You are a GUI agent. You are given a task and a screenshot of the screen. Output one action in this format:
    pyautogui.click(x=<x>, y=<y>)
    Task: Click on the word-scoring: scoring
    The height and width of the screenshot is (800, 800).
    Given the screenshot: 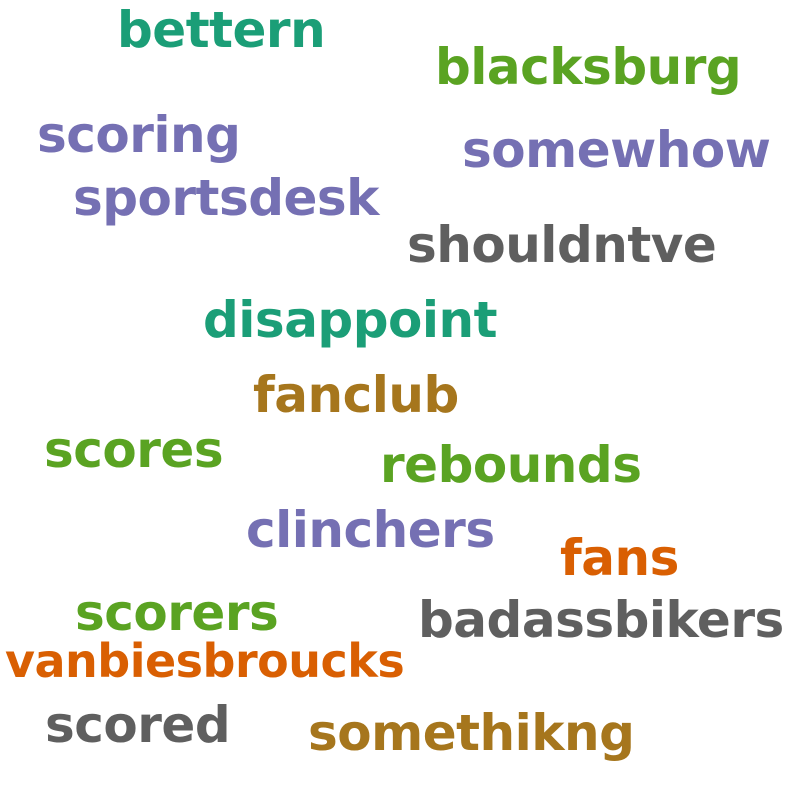 What is the action you would take?
    pyautogui.click(x=139, y=135)
    